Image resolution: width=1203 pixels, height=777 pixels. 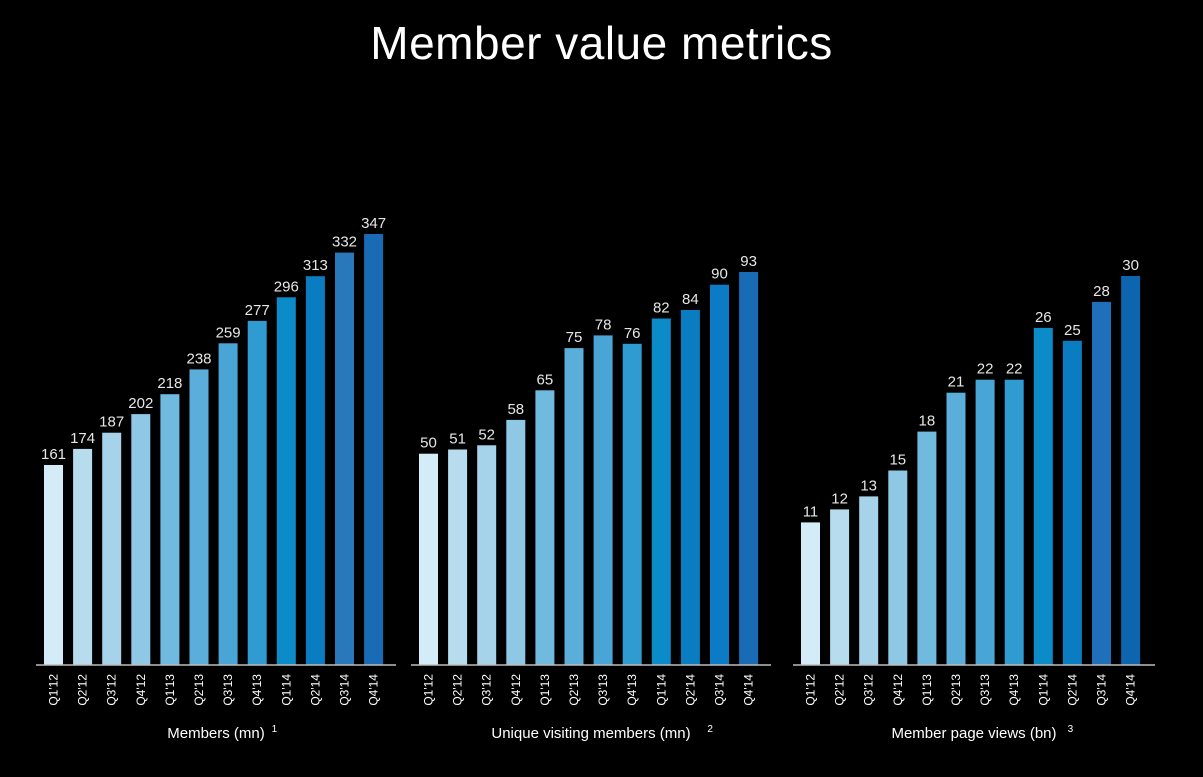 I want to click on tick-label: Q4'12, so click(x=141, y=690).